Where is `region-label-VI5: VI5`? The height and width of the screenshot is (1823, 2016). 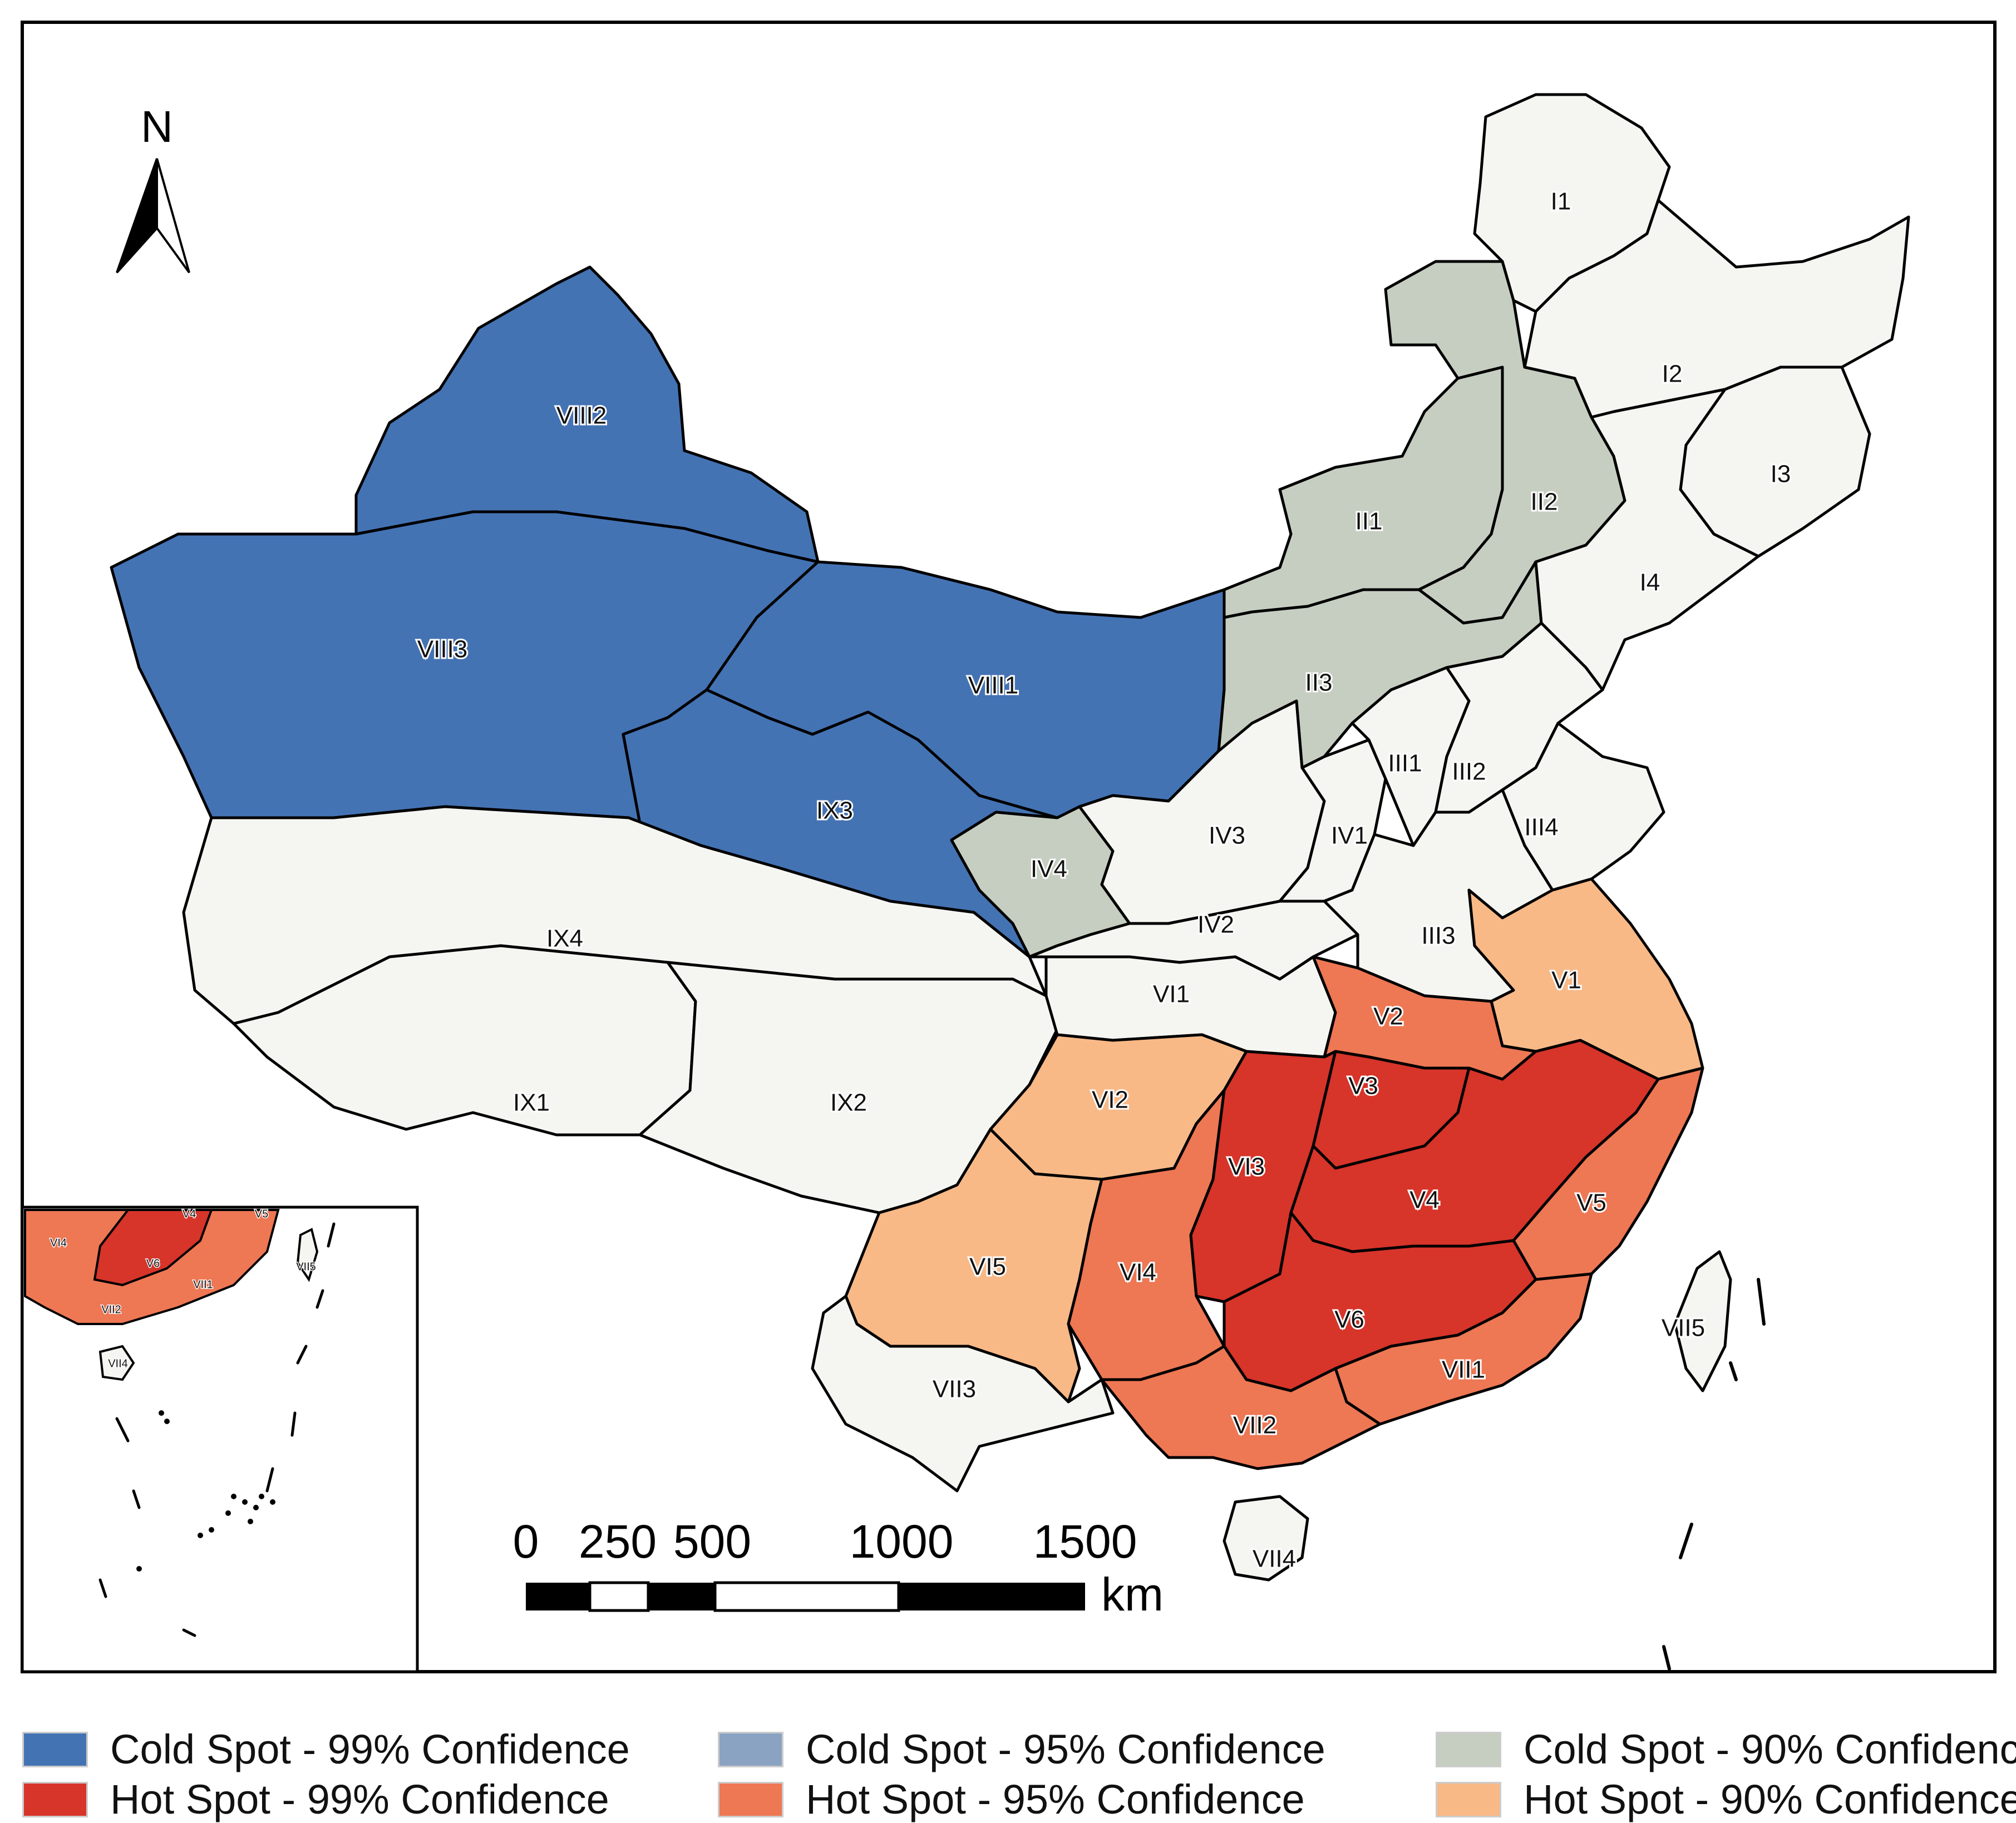 region-label-VI5: VI5 is located at coordinates (987, 1267).